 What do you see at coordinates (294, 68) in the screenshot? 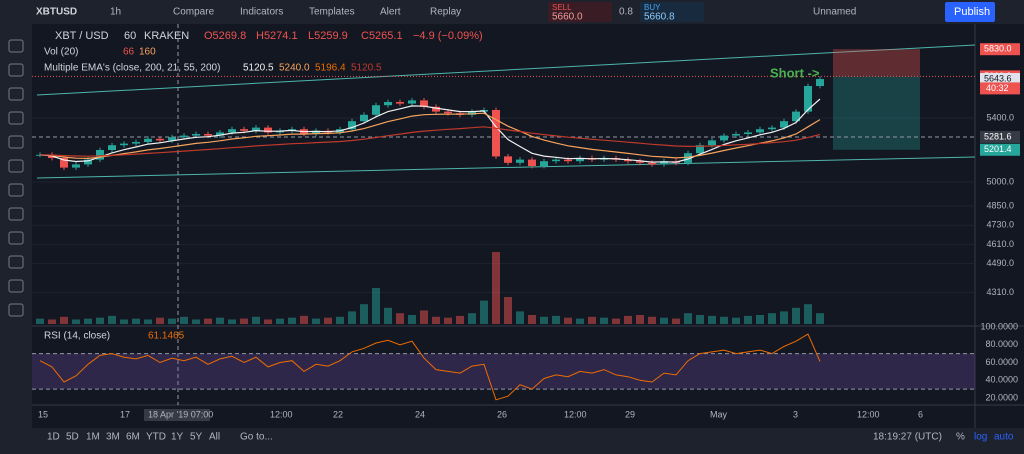
I see `ema-value: 5240.0` at bounding box center [294, 68].